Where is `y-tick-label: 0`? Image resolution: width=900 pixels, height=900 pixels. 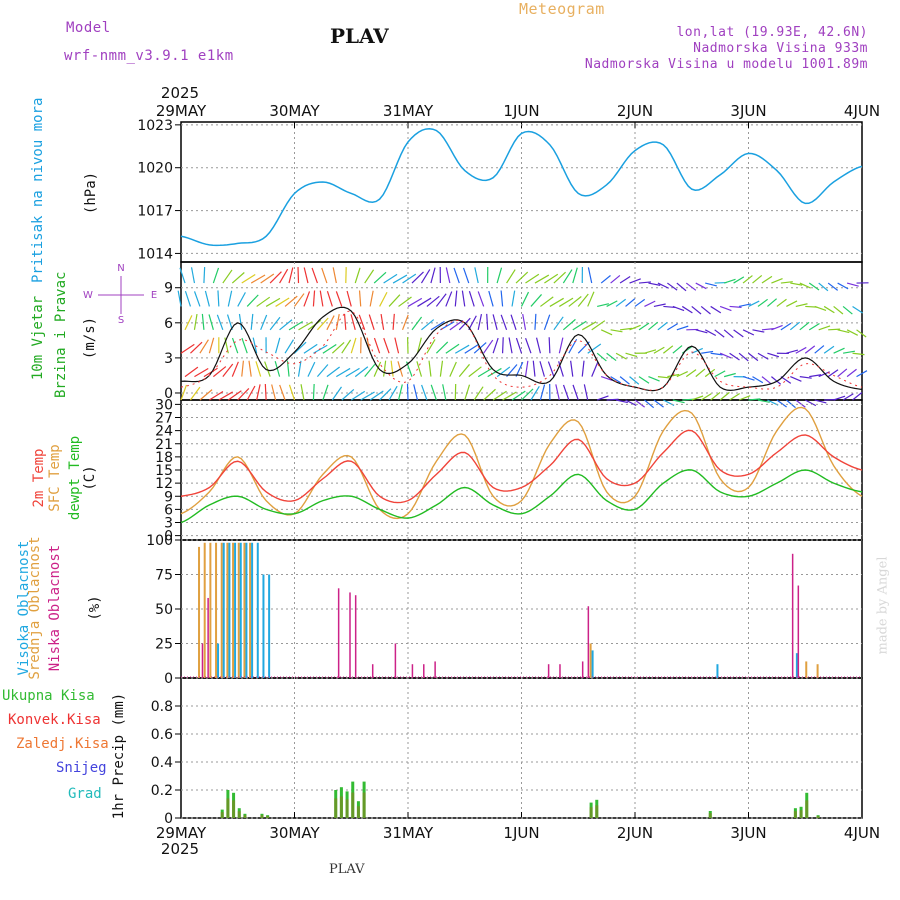 y-tick-label: 0 is located at coordinates (168, 819).